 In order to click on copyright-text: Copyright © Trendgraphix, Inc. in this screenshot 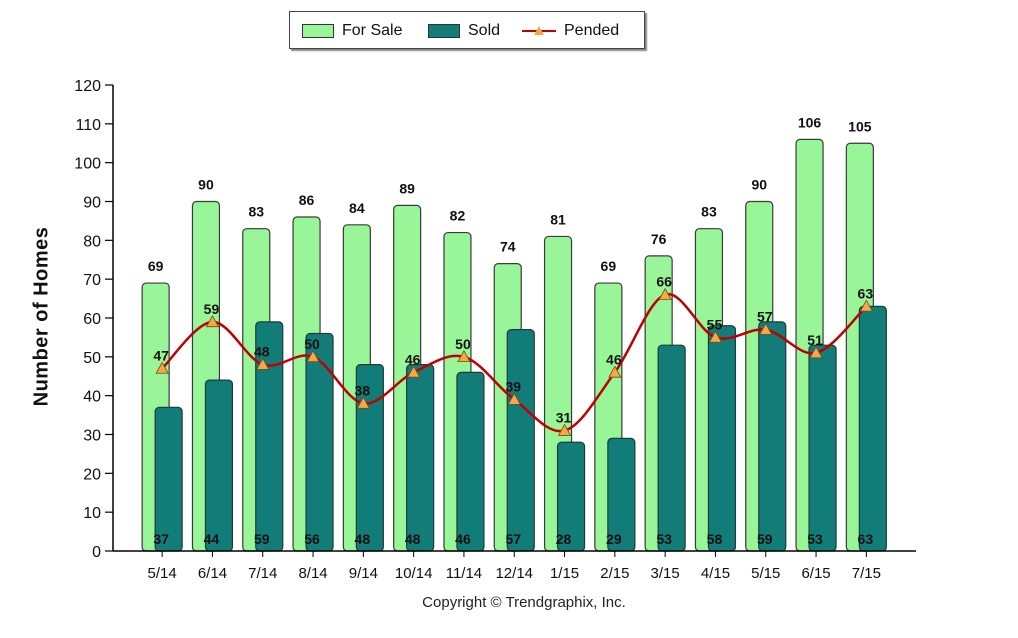, I will do `click(524, 602)`.